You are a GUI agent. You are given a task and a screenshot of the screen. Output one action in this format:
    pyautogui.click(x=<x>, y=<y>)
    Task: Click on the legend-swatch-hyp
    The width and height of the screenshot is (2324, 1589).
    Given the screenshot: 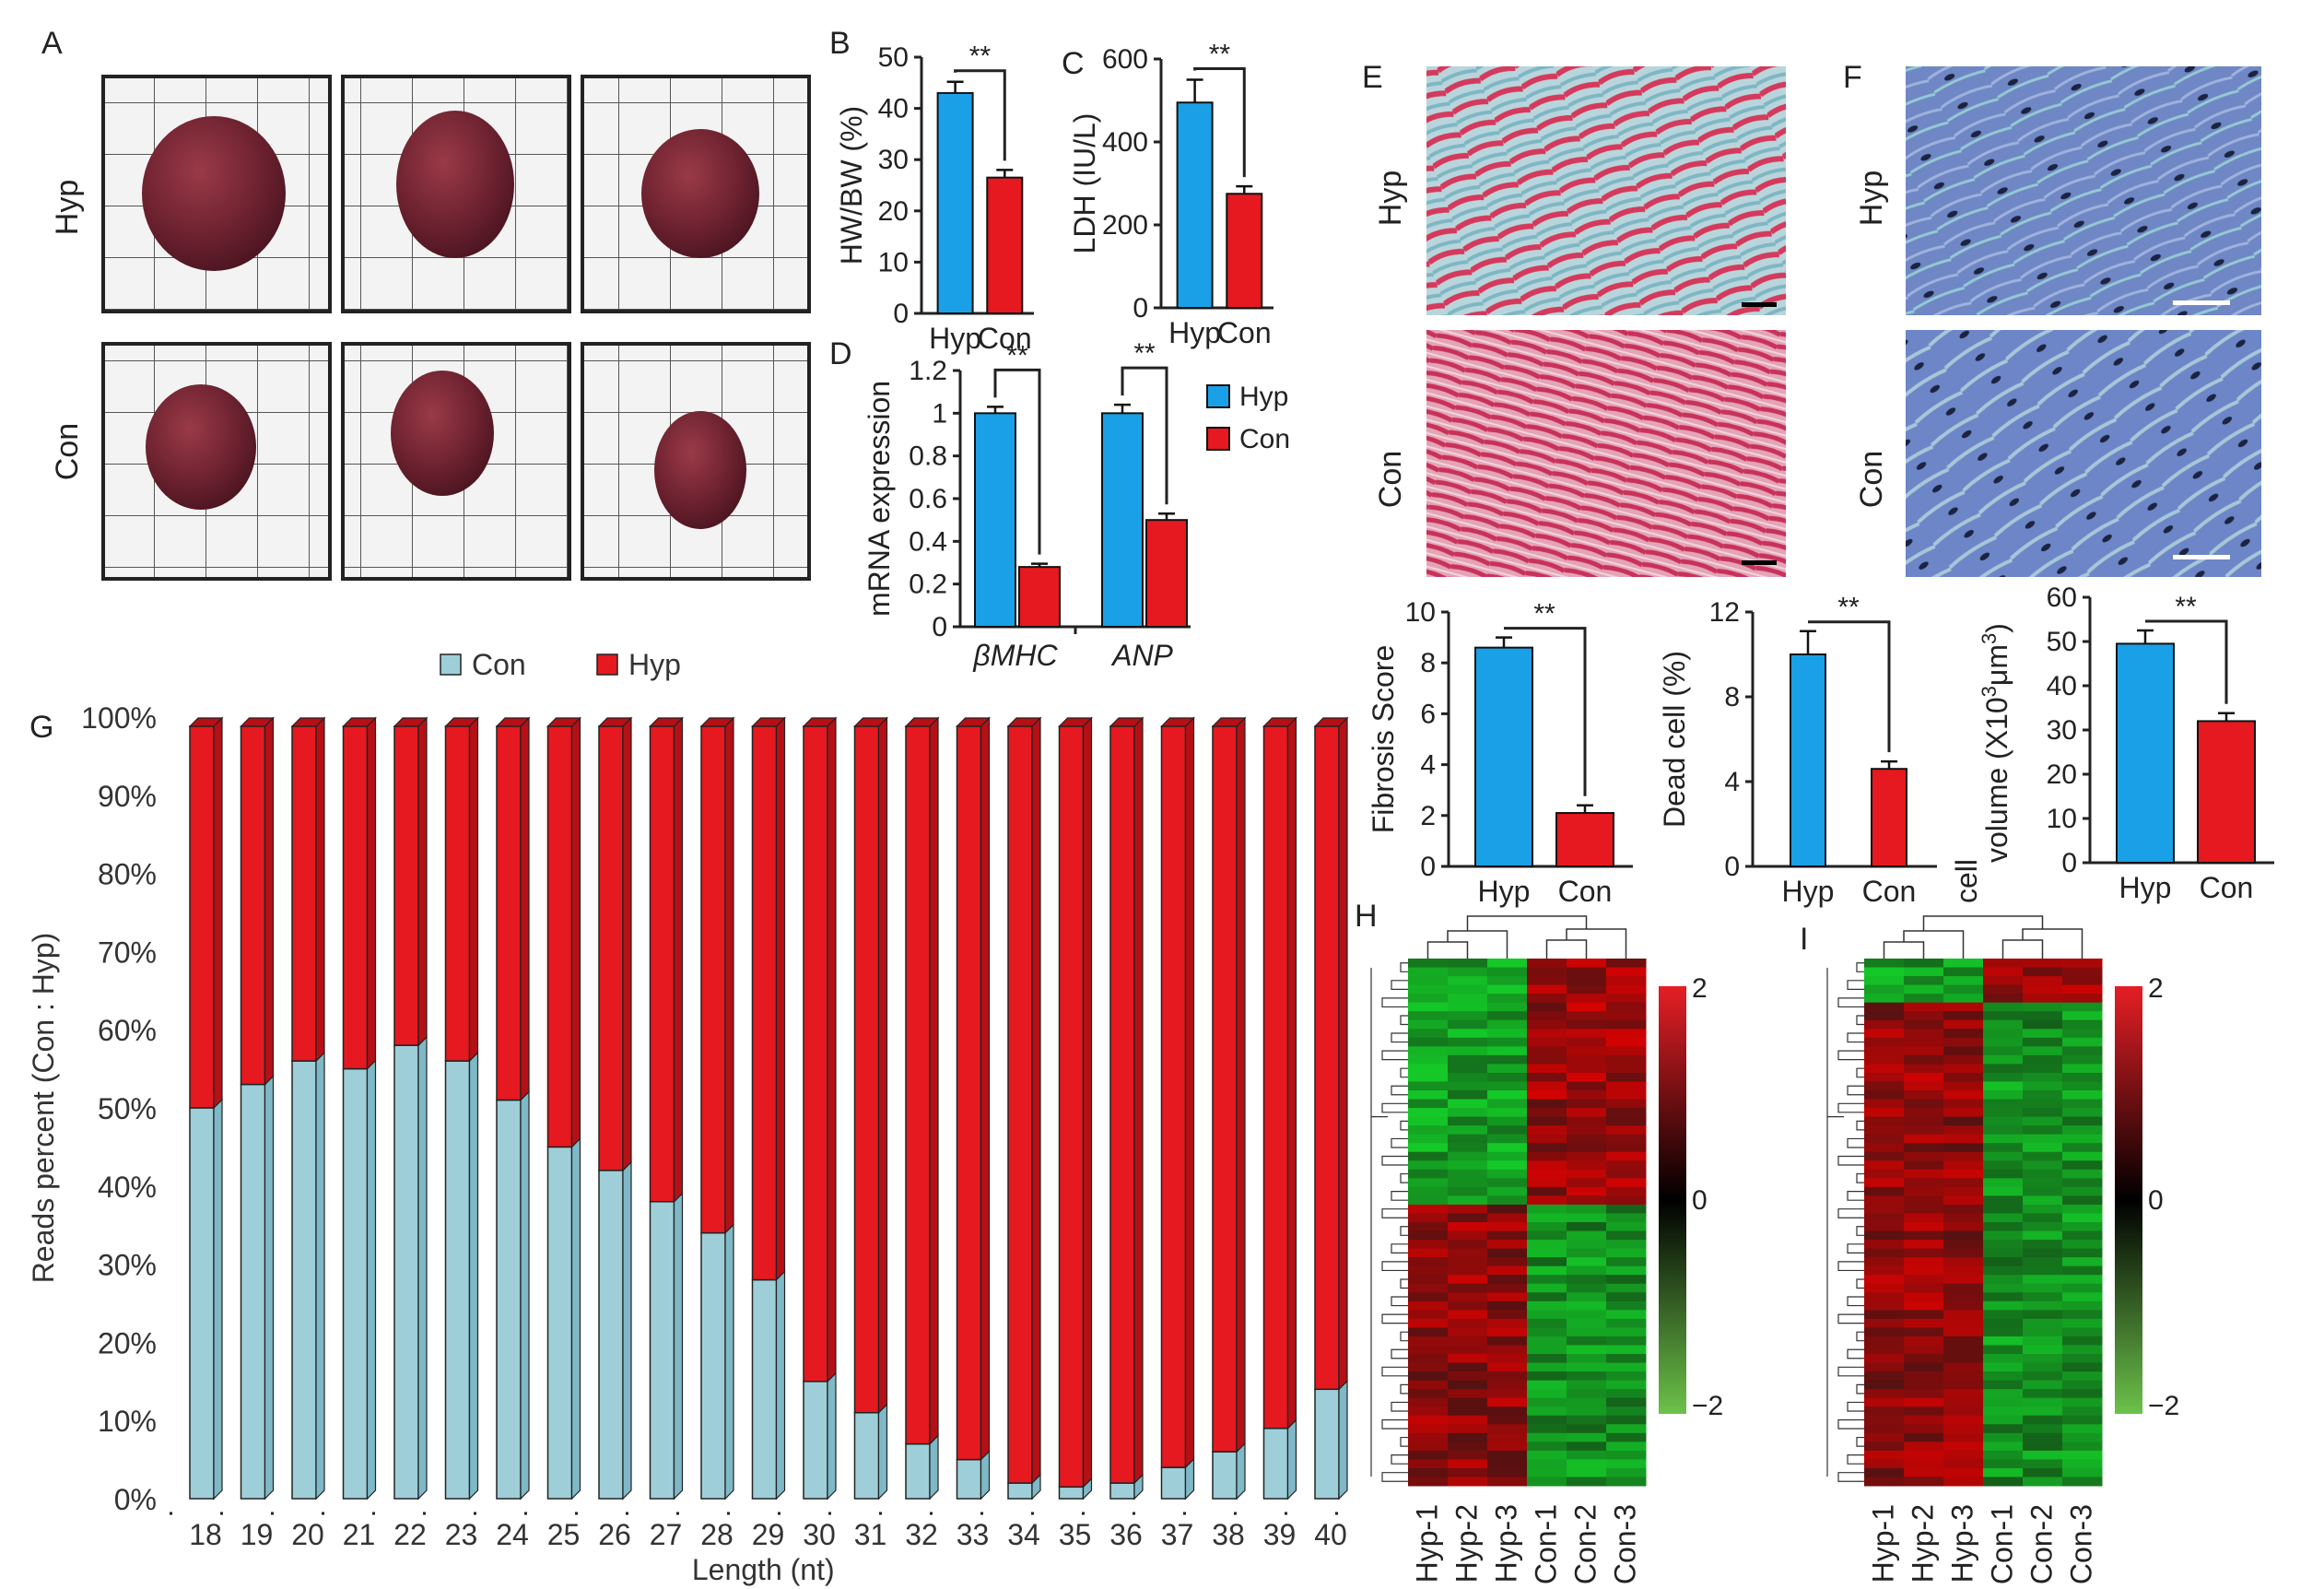 What is the action you would take?
    pyautogui.click(x=607, y=664)
    